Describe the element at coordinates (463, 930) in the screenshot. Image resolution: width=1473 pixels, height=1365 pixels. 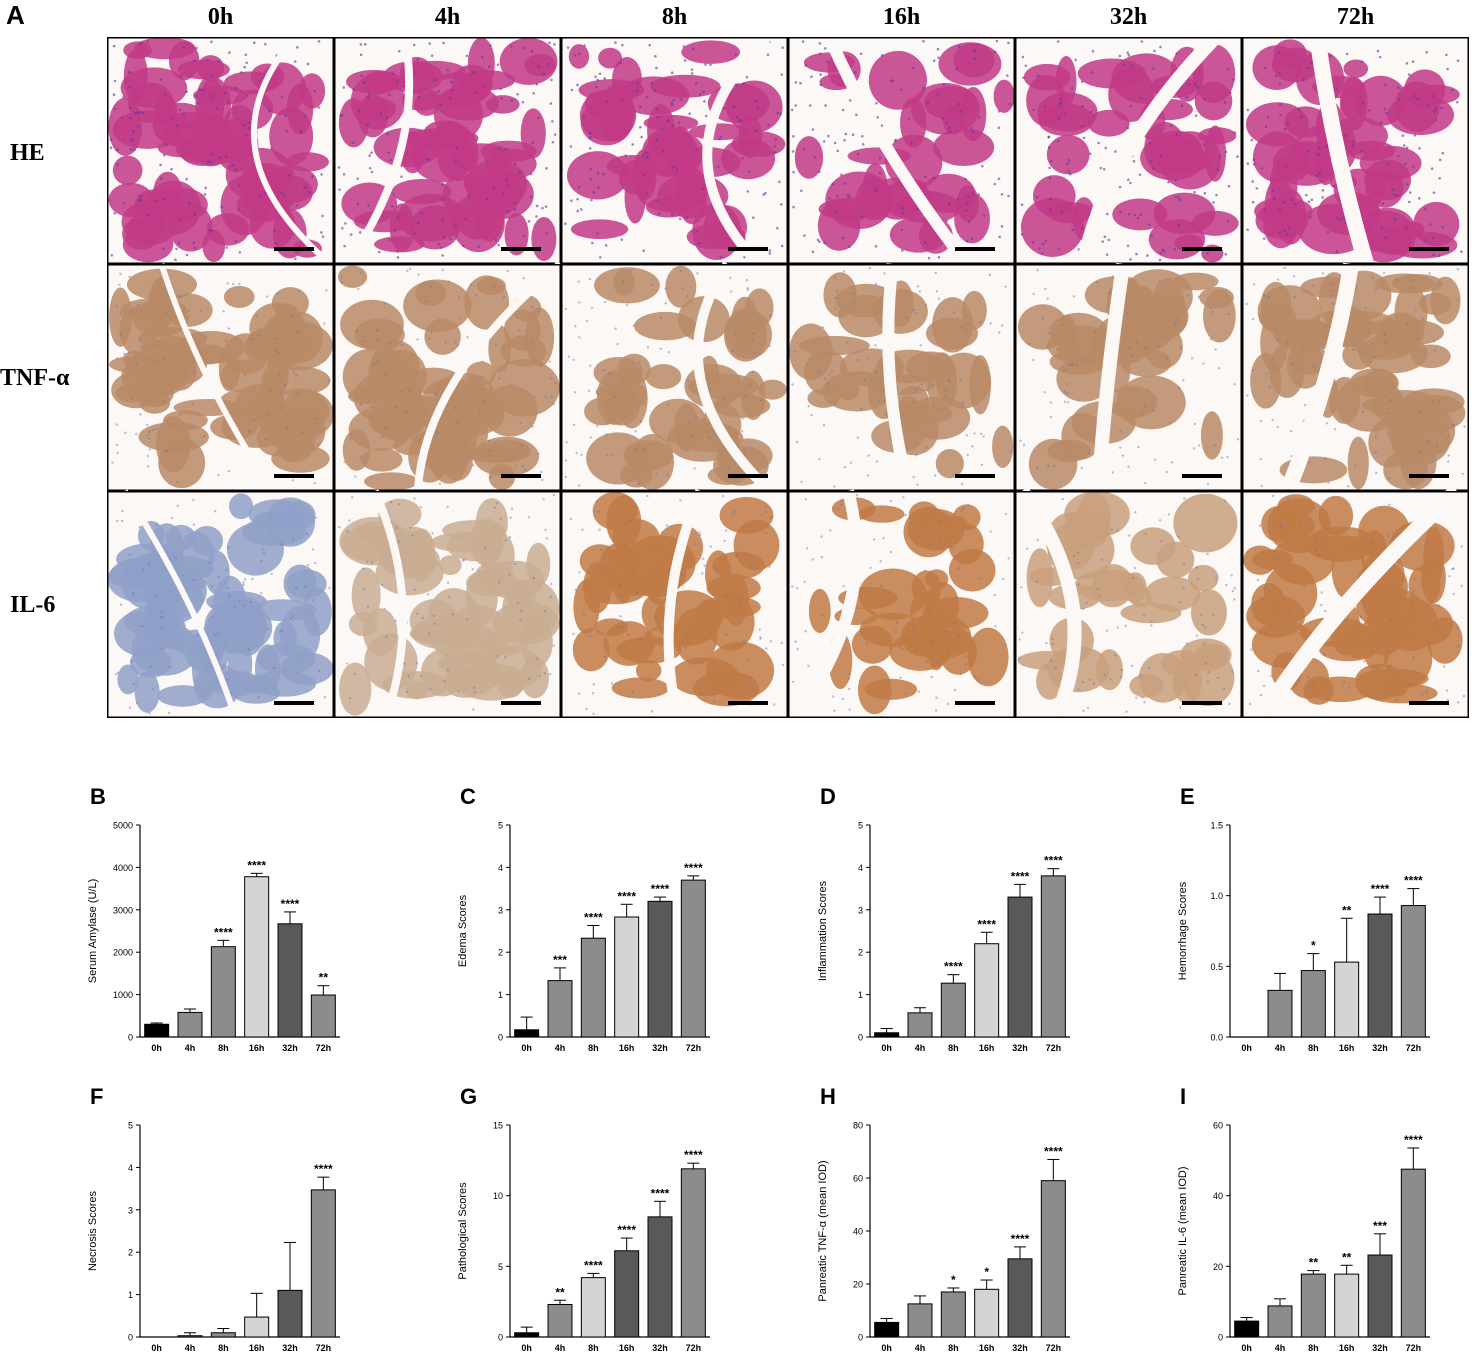
I see `y-axis-label: Edema Scores` at that location.